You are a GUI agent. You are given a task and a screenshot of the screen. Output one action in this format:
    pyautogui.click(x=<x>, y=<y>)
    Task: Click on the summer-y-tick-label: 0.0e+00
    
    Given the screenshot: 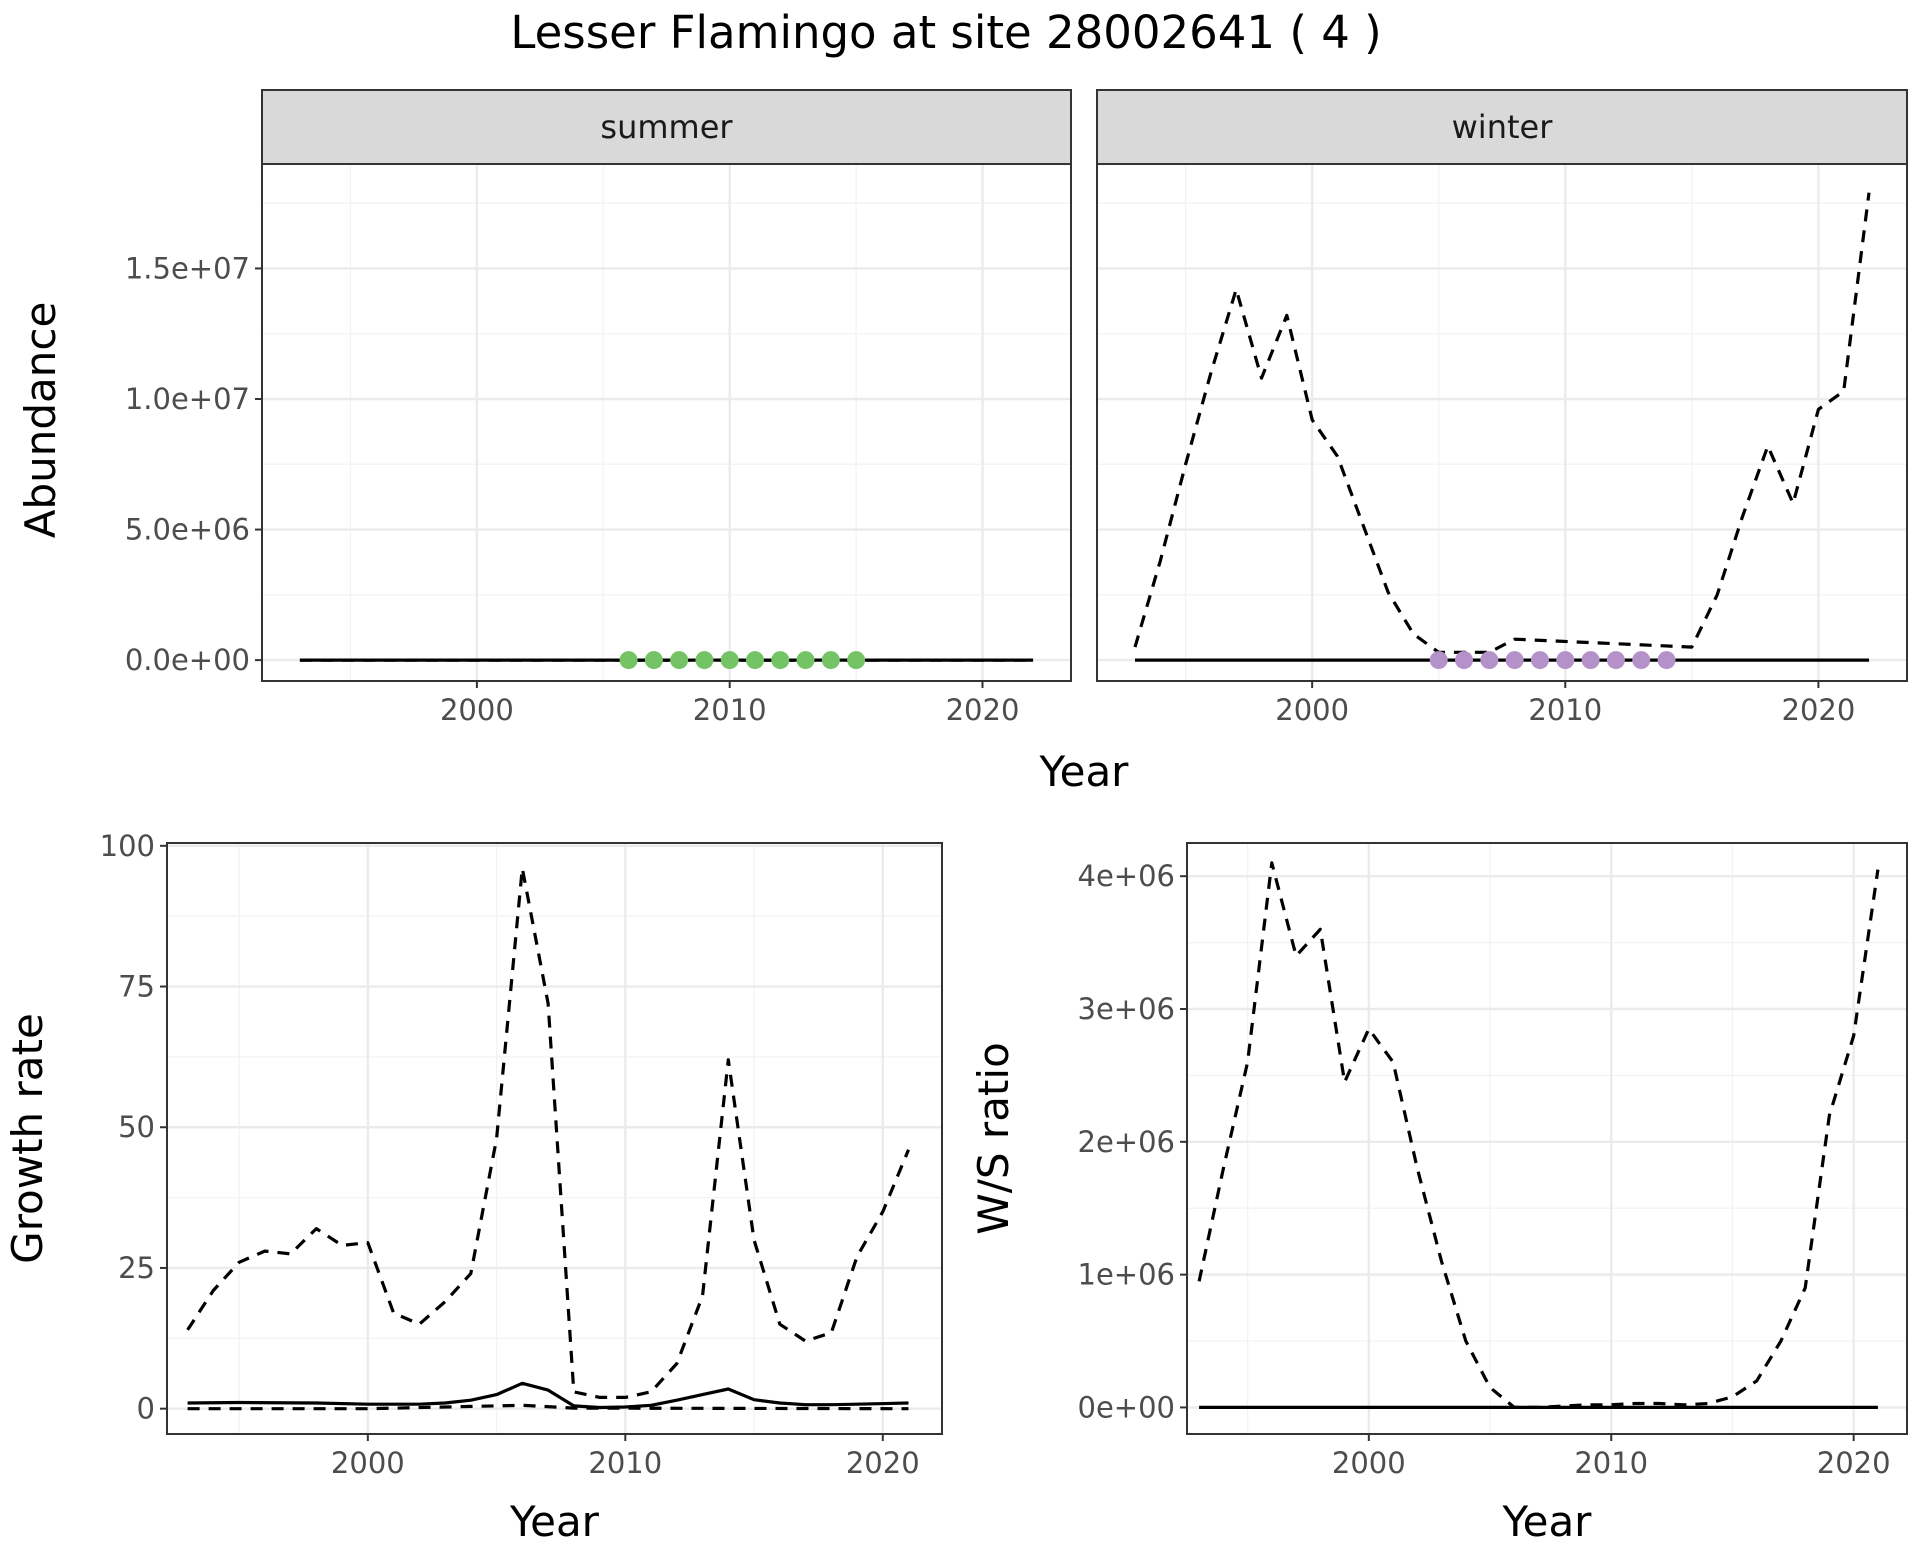 What is the action you would take?
    pyautogui.click(x=187, y=660)
    